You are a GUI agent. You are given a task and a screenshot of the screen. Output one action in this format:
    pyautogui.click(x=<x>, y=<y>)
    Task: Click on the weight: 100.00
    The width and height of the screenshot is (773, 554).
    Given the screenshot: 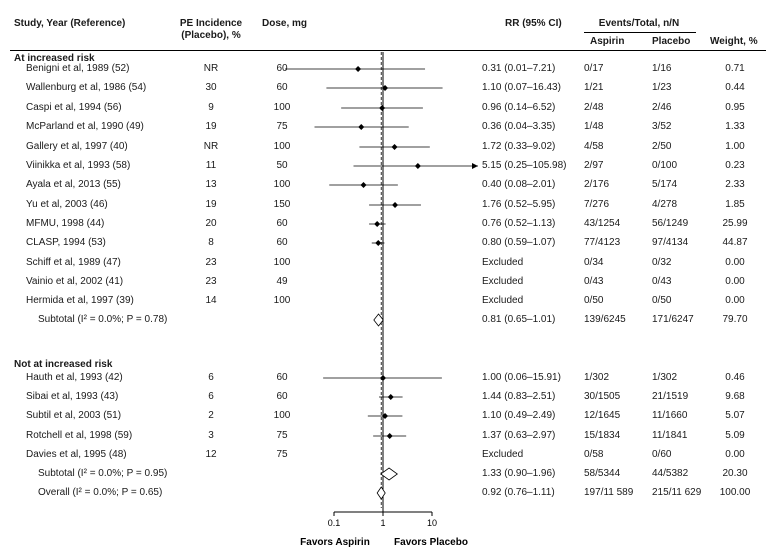 What is the action you would take?
    pyautogui.click(x=735, y=492)
    